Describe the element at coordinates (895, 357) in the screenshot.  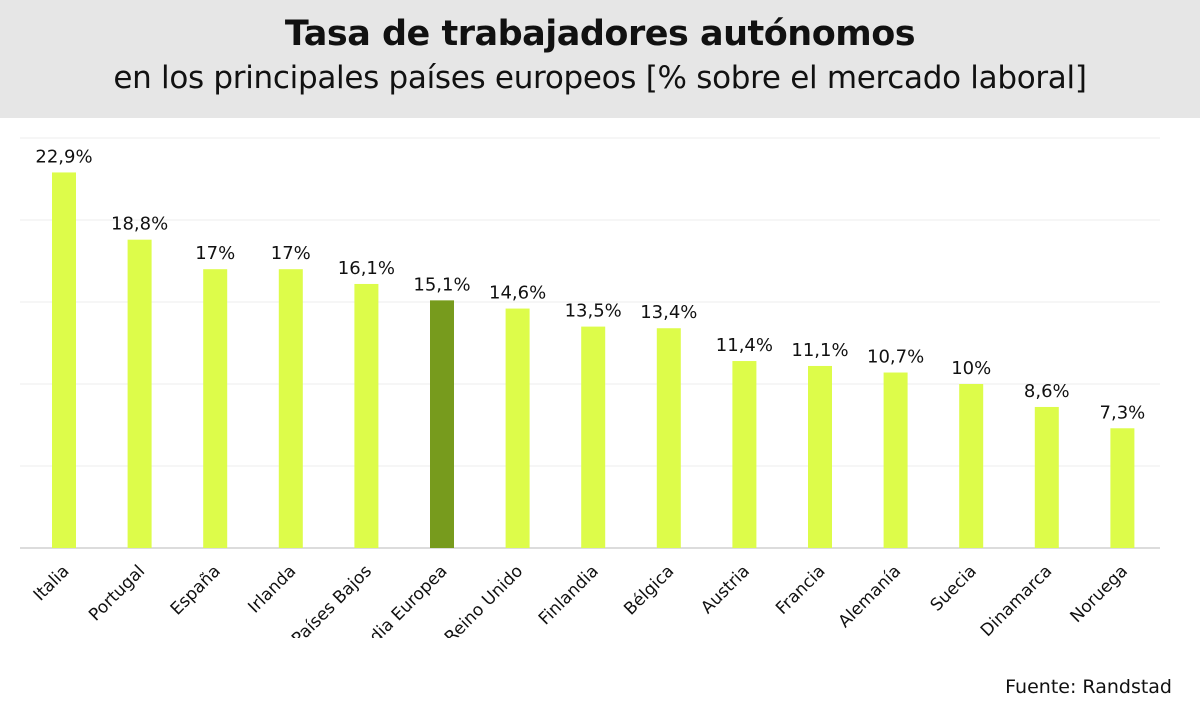
I see `data-label: 10,7%` at that location.